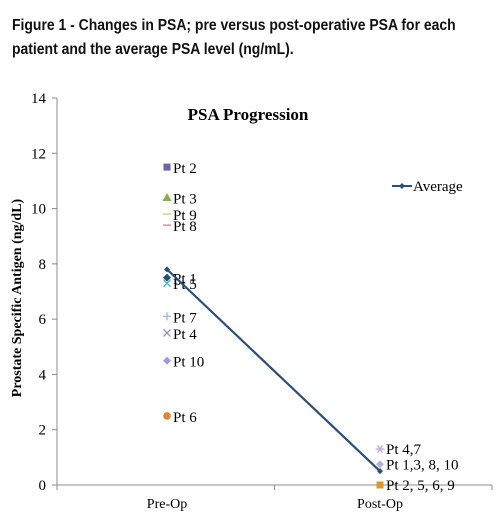  What do you see at coordinates (380, 504) in the screenshot?
I see `x-tick-label: Post-Op` at bounding box center [380, 504].